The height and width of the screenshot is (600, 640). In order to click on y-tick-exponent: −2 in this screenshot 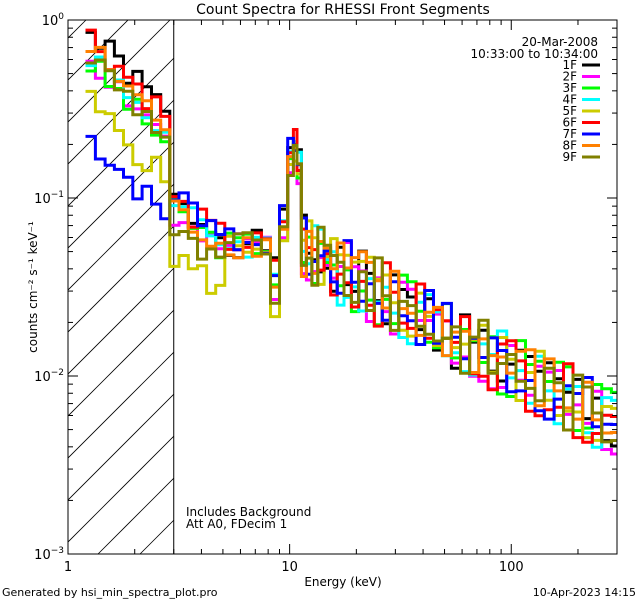, I will do `click(57, 373)`.